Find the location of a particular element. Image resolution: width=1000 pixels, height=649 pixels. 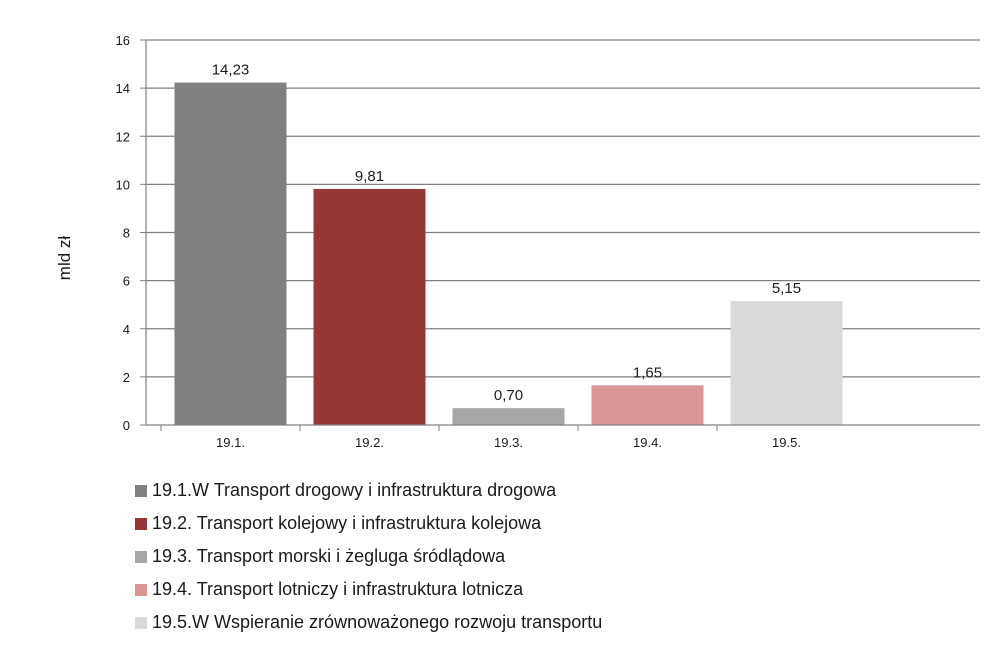

y-tick-label: 8 is located at coordinates (126, 233).